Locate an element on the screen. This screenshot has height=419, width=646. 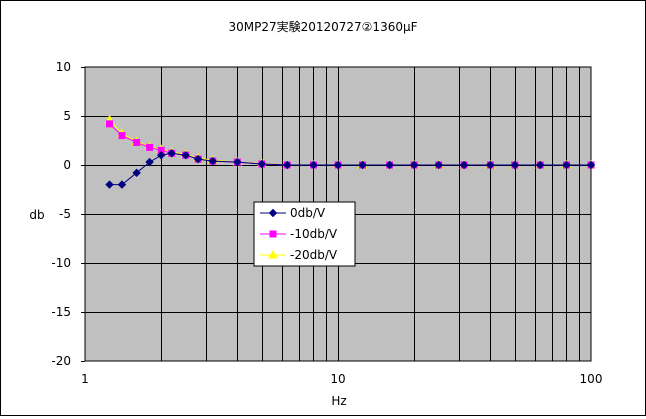
y-tick-label: 10 is located at coordinates (63, 67).